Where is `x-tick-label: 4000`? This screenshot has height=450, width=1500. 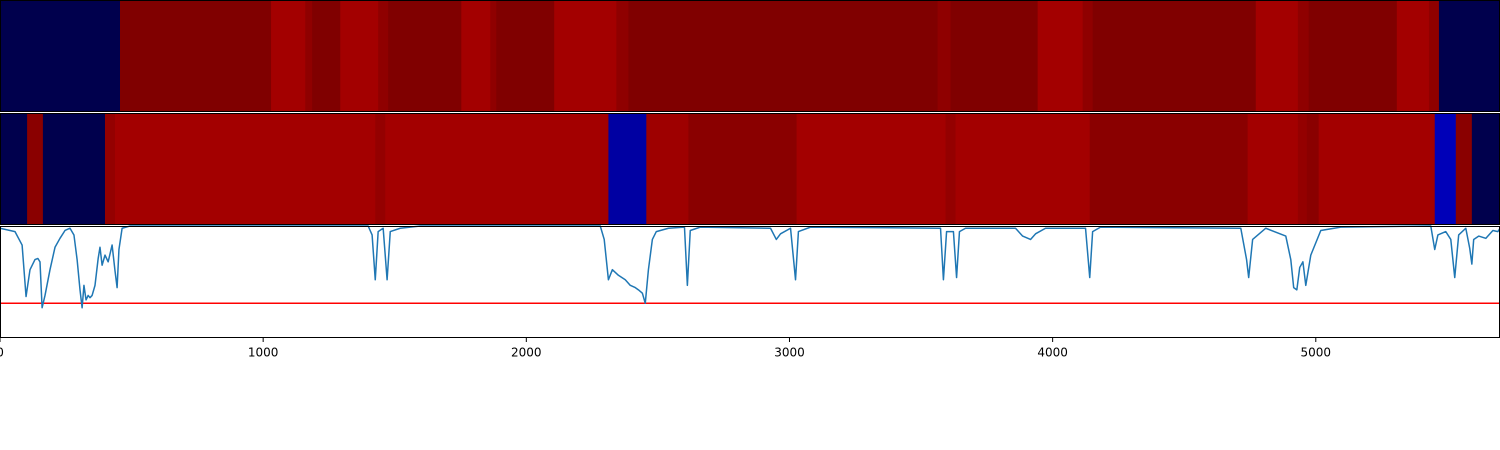
x-tick-label: 4000 is located at coordinates (1052, 353).